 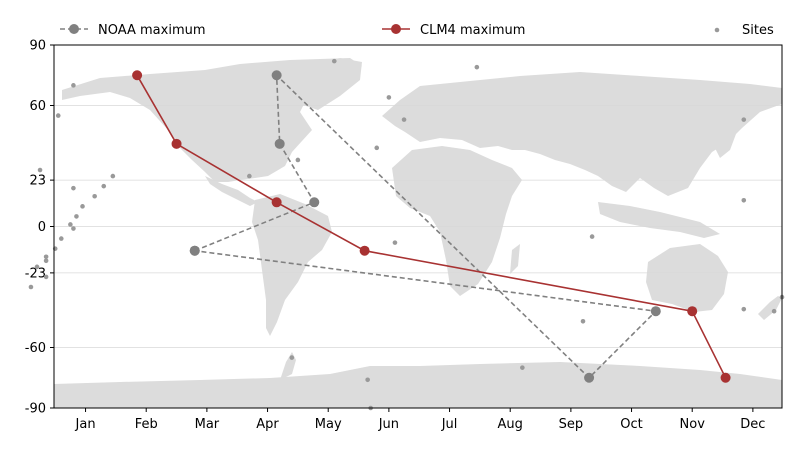 I want to click on land-africa, so click(x=457, y=221).